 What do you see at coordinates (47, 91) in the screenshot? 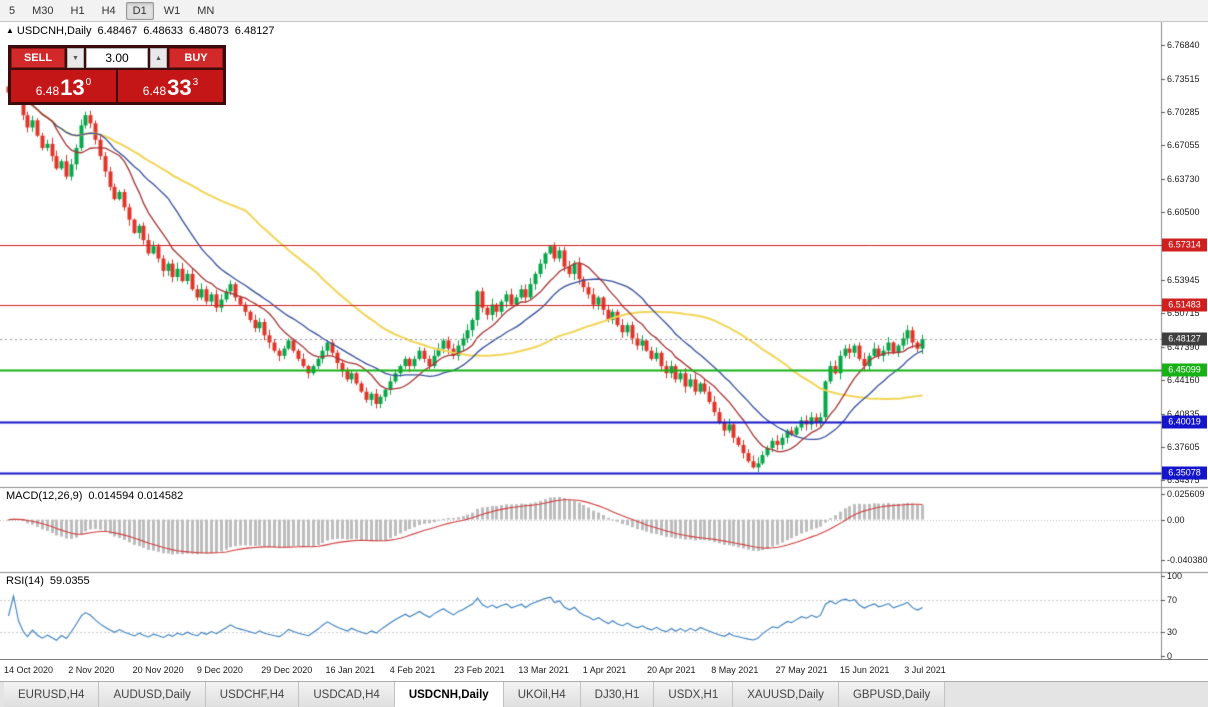
I see `bid-prefix: 6.48` at bounding box center [47, 91].